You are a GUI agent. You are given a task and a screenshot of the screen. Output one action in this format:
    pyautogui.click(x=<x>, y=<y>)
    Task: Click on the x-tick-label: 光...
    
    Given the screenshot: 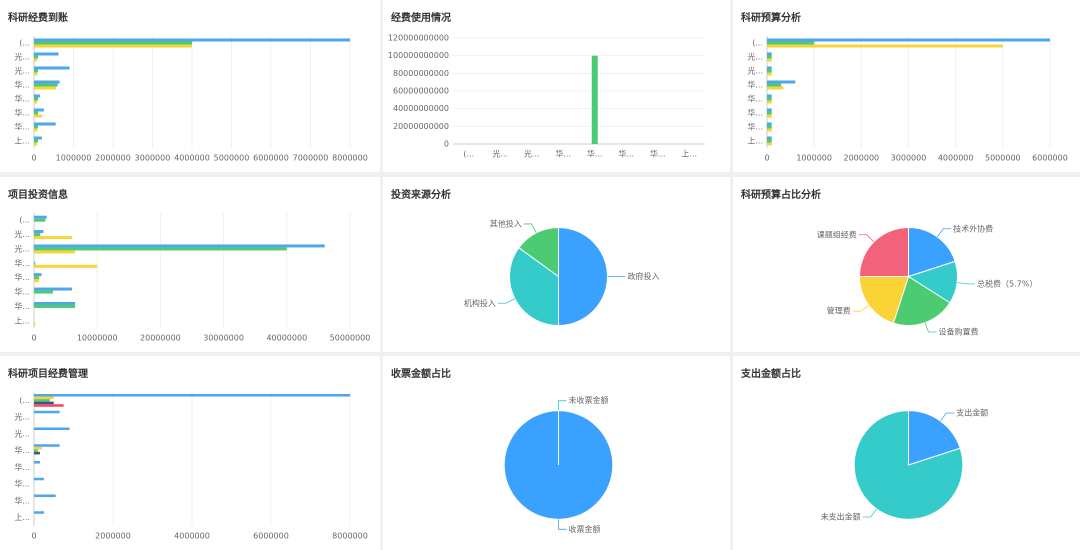 What is the action you would take?
    pyautogui.click(x=500, y=154)
    